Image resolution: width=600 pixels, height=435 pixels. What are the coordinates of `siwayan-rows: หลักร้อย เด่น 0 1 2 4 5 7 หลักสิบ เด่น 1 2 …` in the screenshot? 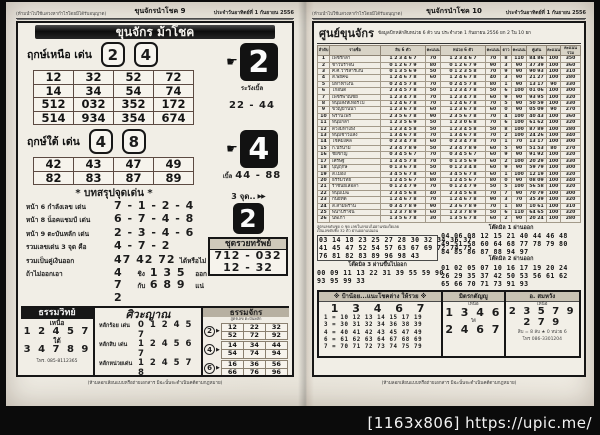 It's located at (148, 349).